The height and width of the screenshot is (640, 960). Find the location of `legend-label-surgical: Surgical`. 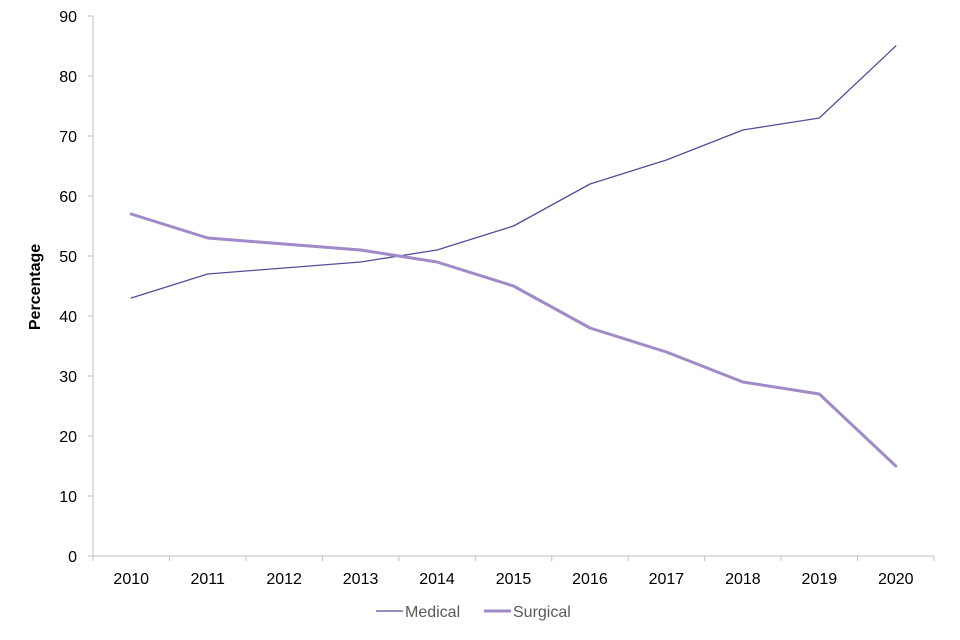

legend-label-surgical: Surgical is located at coordinates (542, 612).